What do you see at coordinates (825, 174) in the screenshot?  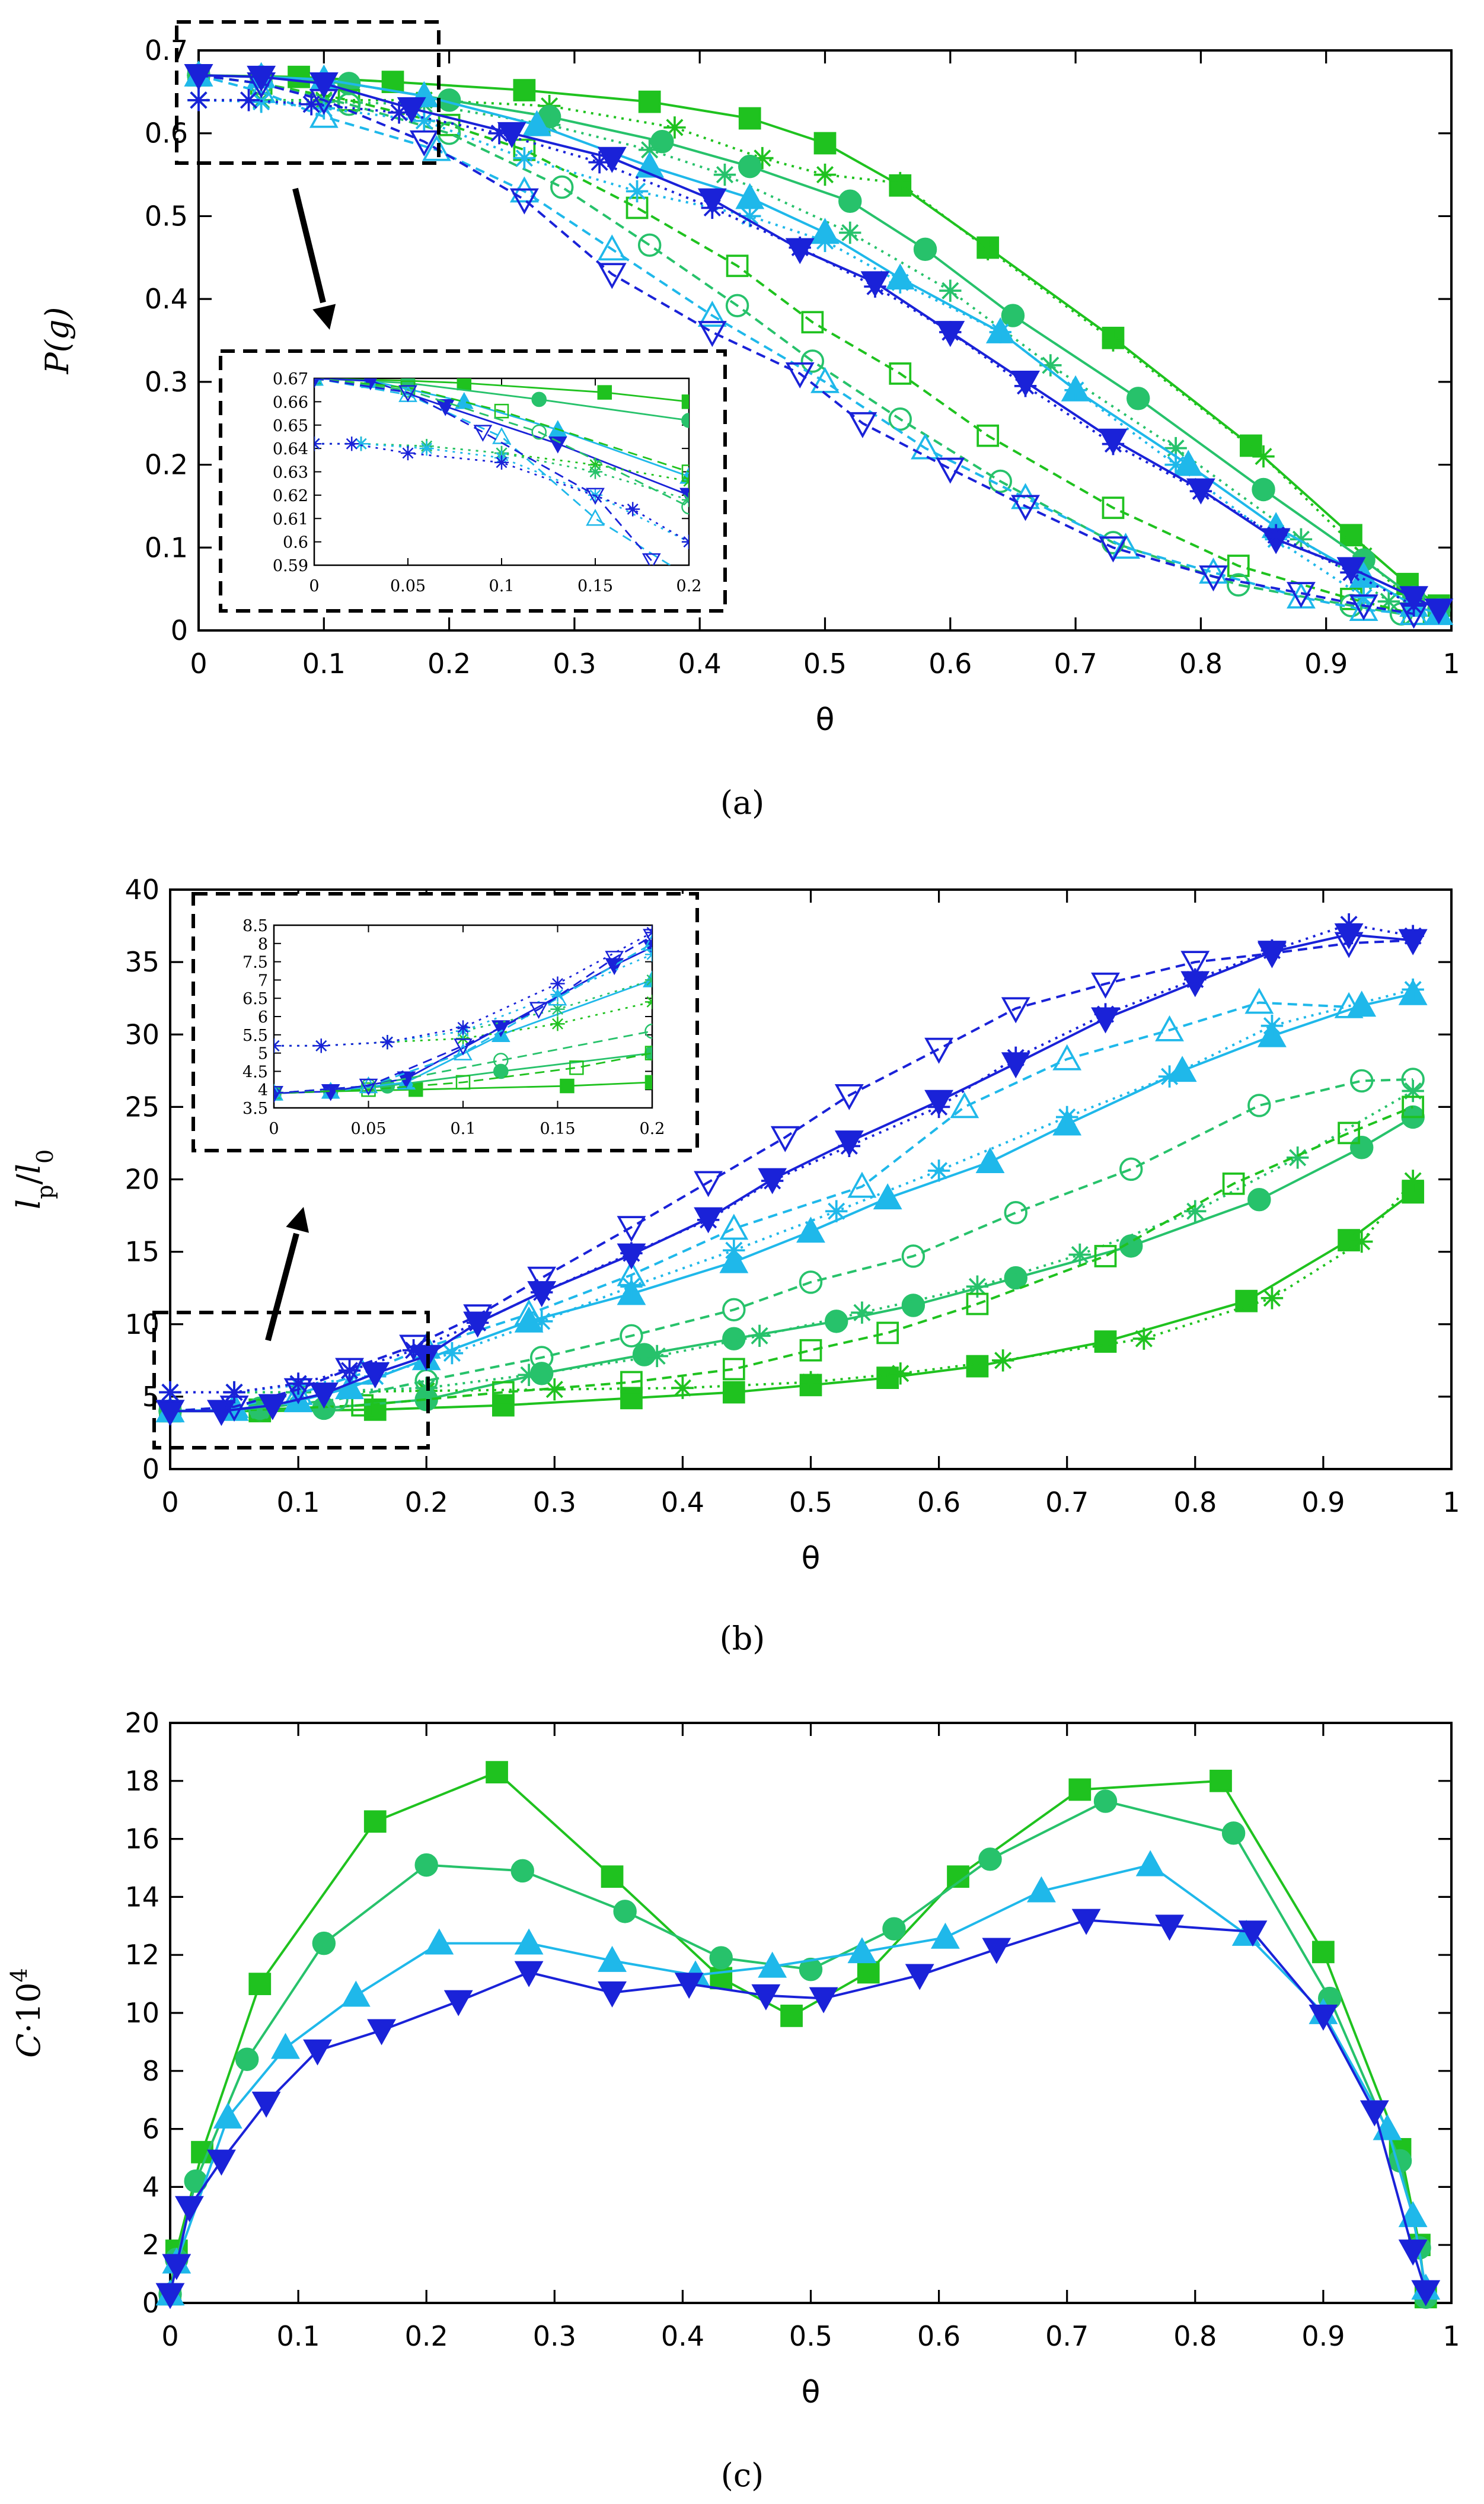 I see `panel-a-series-2-point` at bounding box center [825, 174].